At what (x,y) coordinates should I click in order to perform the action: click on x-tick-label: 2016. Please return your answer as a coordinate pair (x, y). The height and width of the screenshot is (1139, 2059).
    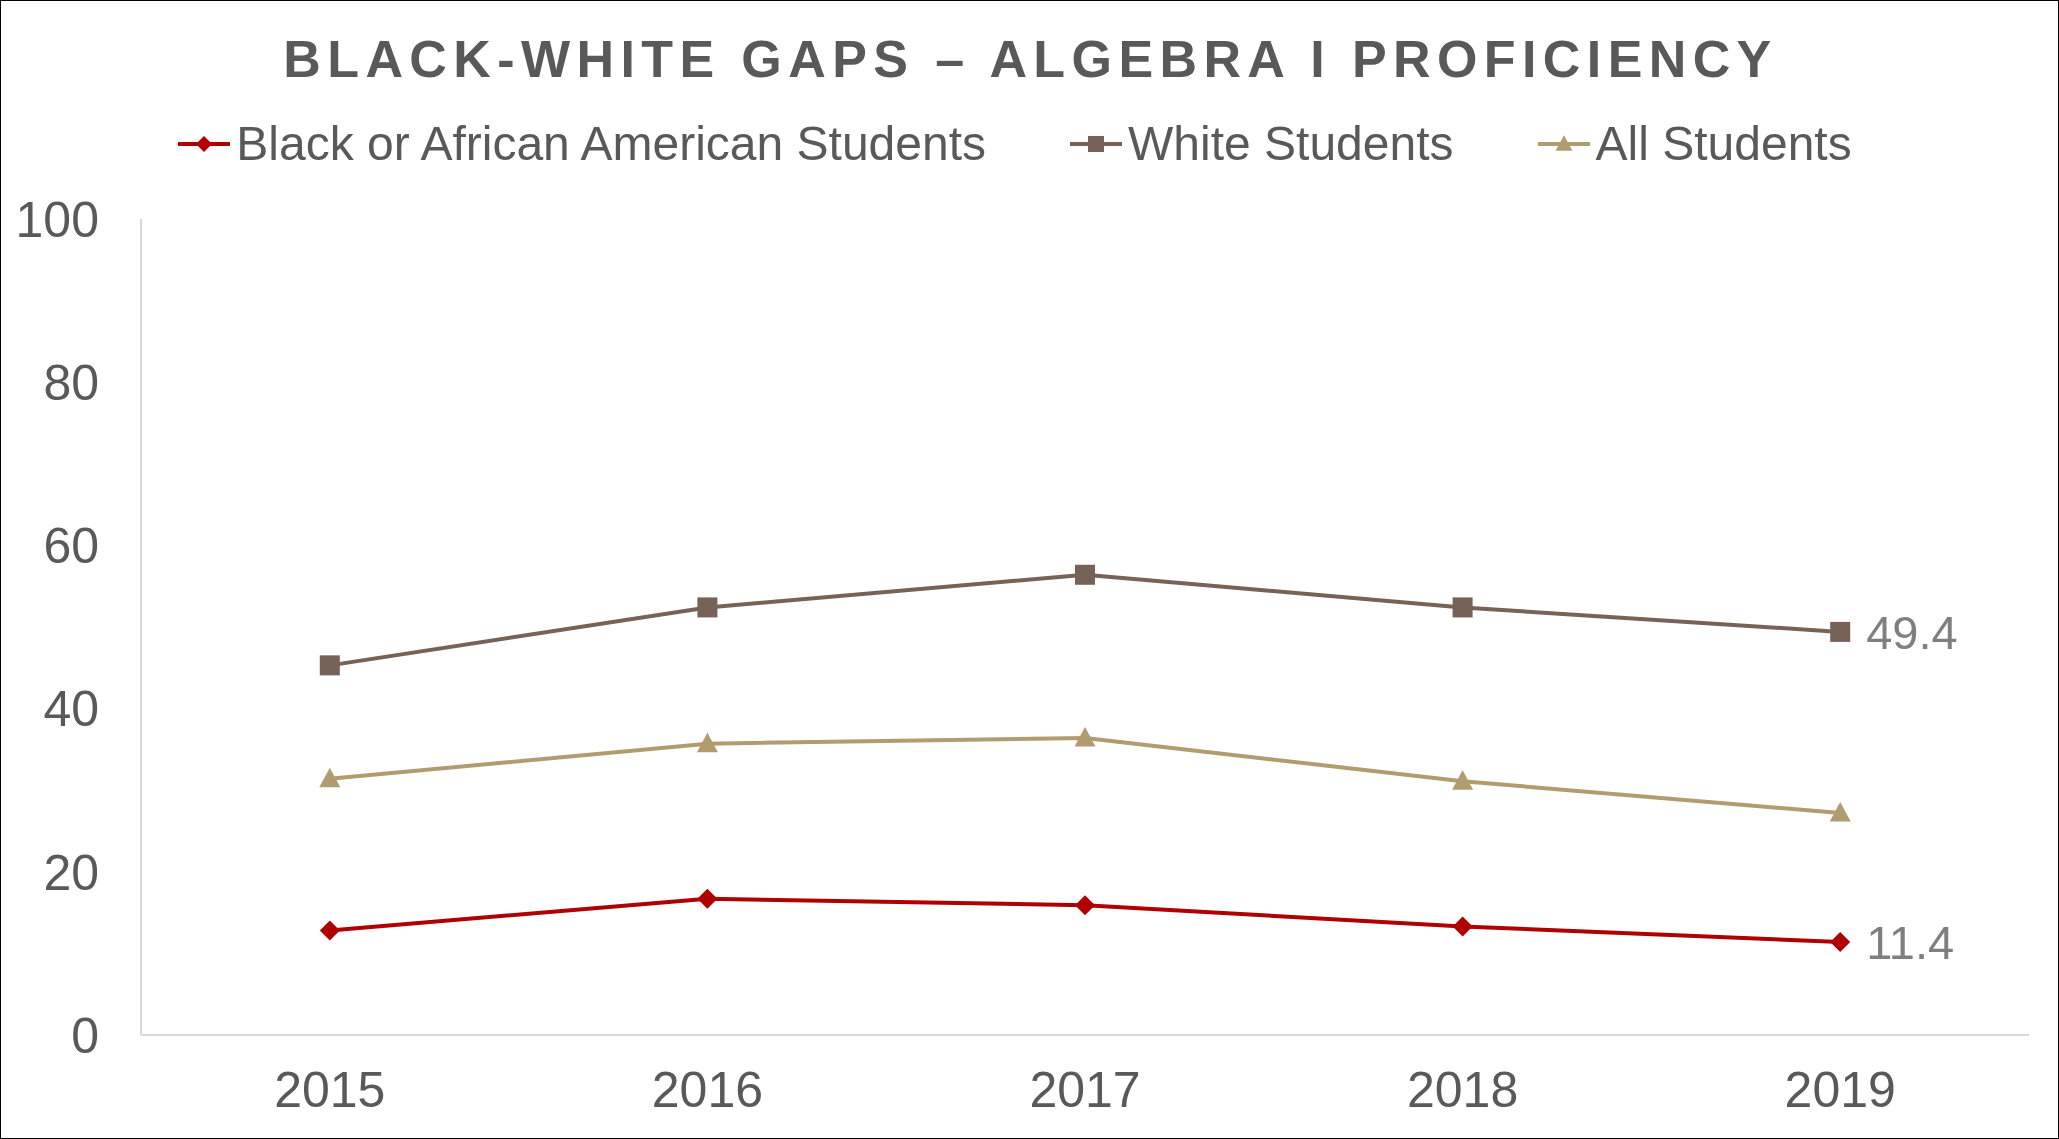
    Looking at the image, I should click on (707, 1089).